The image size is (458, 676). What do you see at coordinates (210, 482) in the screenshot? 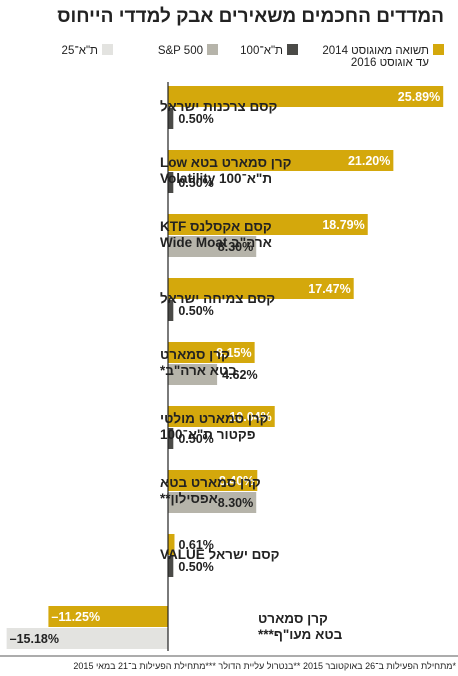
I see `category-label-6-0: קרן סמארט בטא` at bounding box center [210, 482].